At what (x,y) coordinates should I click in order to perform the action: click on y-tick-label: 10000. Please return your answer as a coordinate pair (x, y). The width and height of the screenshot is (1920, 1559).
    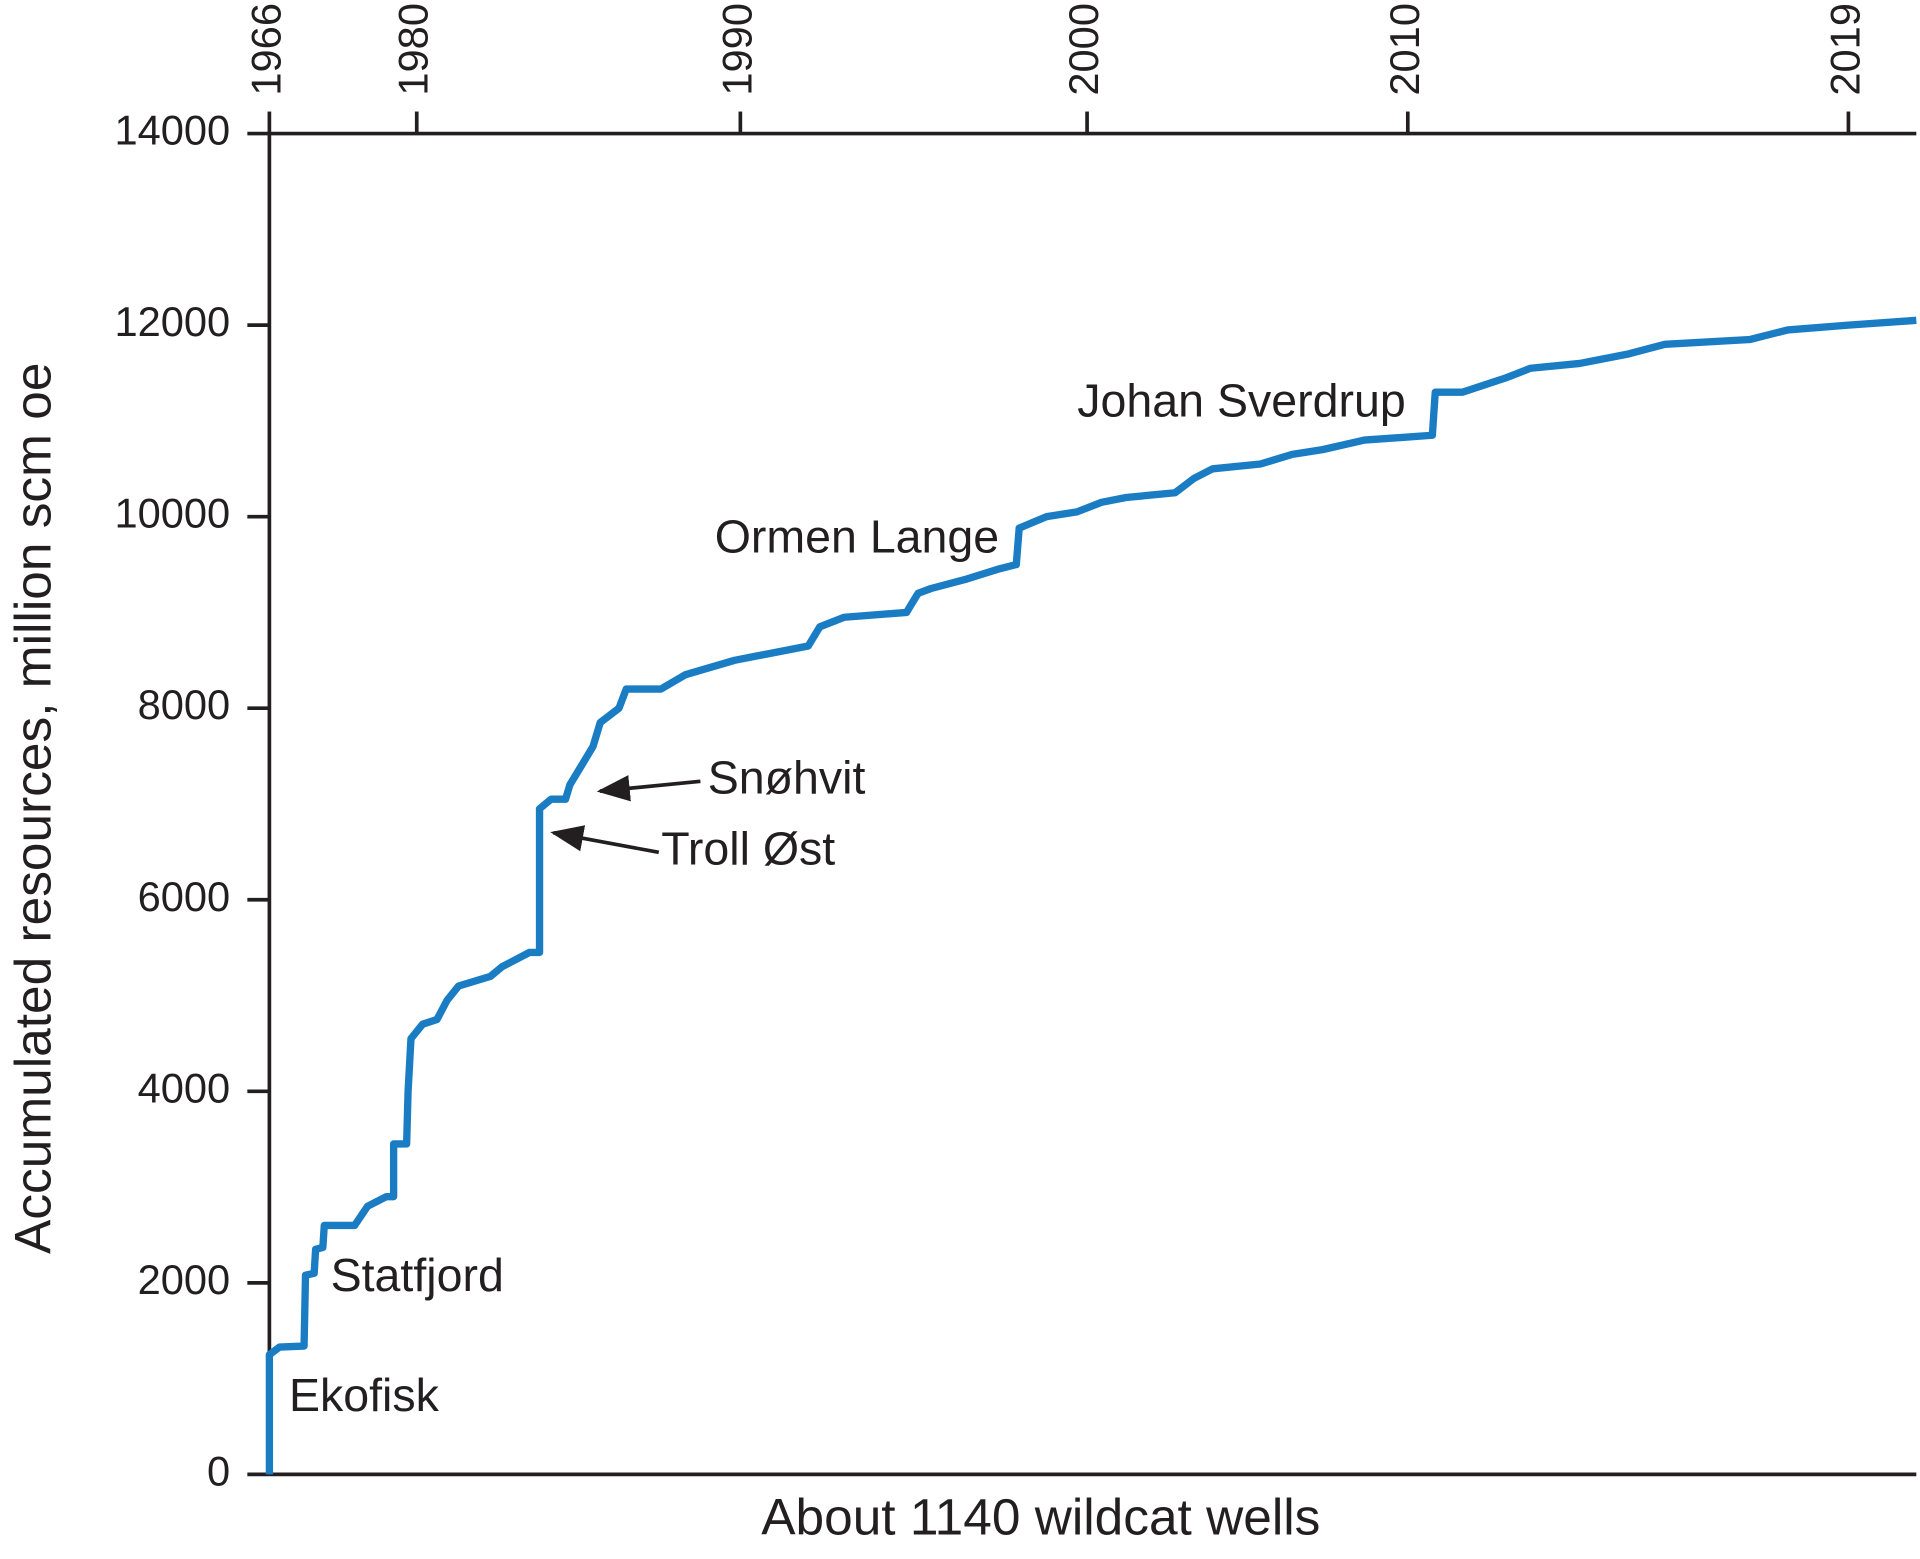
    Looking at the image, I should click on (172, 513).